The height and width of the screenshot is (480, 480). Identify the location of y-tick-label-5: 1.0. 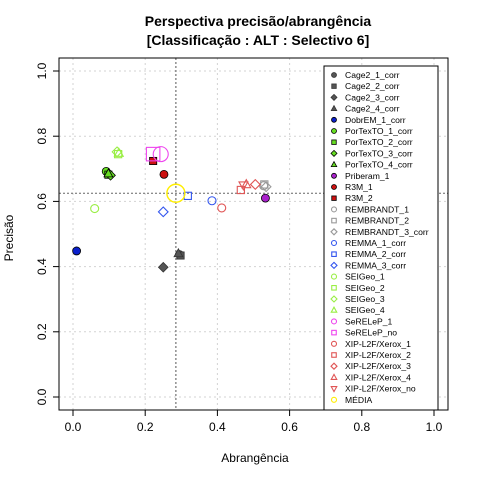
(42, 70).